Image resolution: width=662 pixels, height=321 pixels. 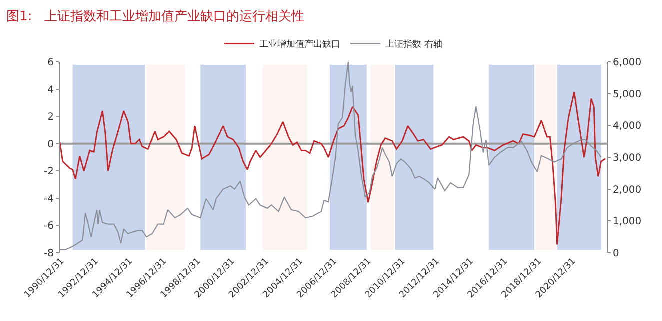 I want to click on y2-tick-label: 3,000, so click(x=627, y=158).